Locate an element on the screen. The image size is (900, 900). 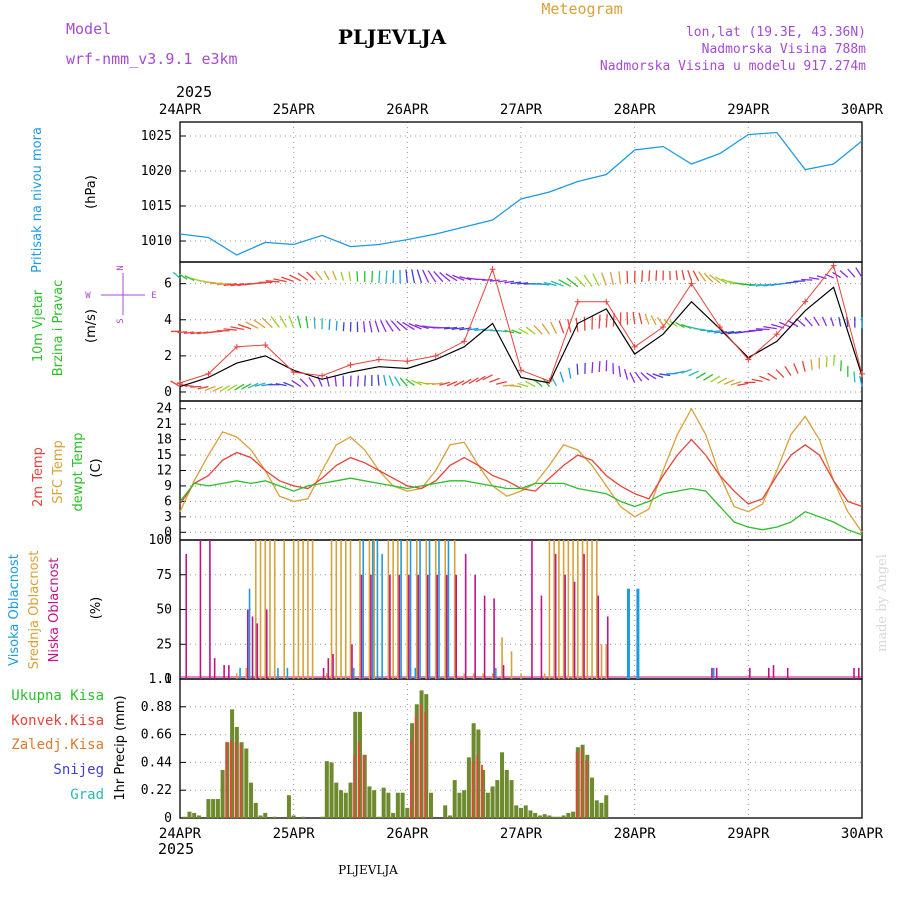
compass-s: S is located at coordinates (121, 320).